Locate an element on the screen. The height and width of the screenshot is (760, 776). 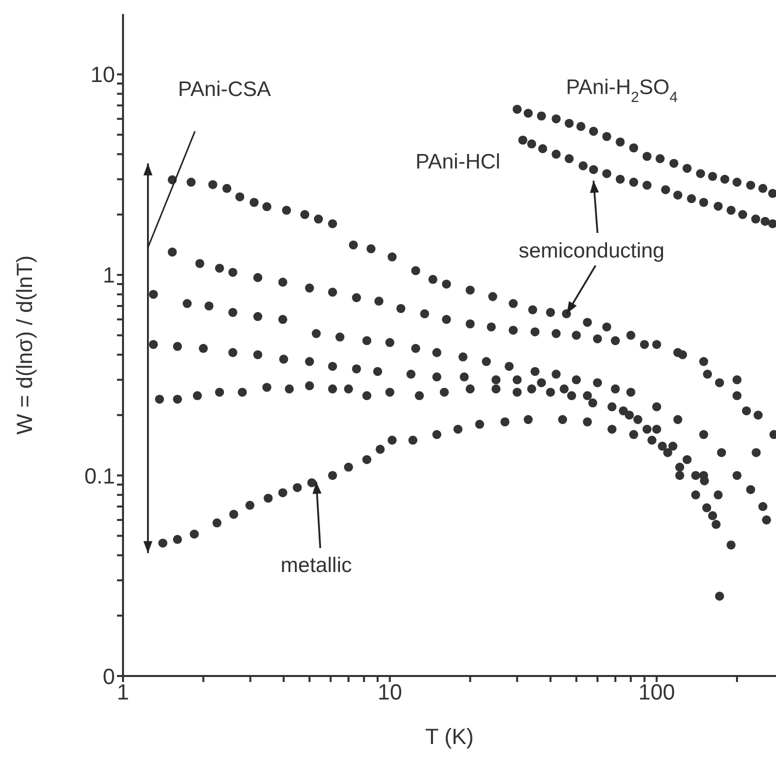
y-tick-label: 10 is located at coordinates (102, 75).